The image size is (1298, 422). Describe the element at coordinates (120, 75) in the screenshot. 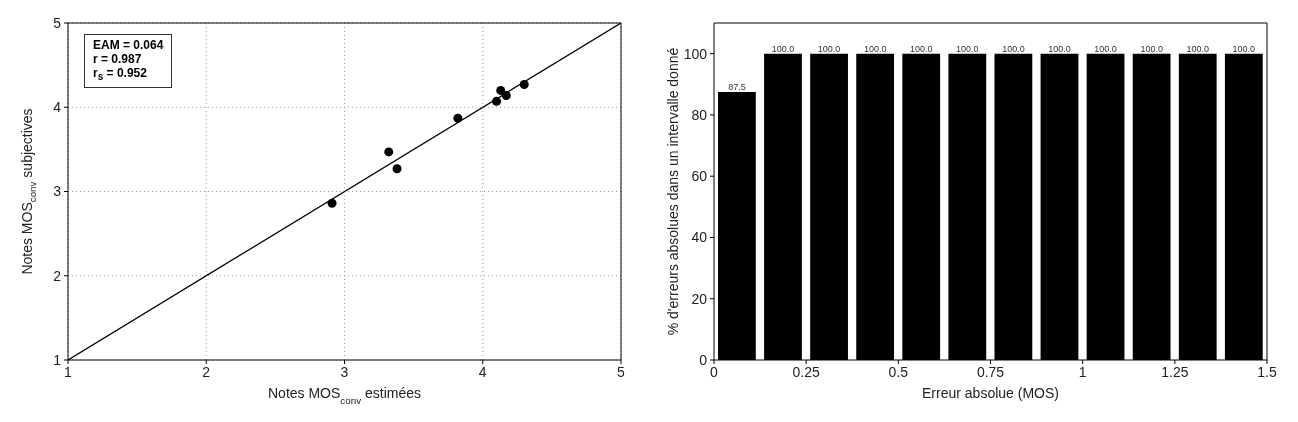

I see `annotation: r$_{s}$ = 0.952` at that location.